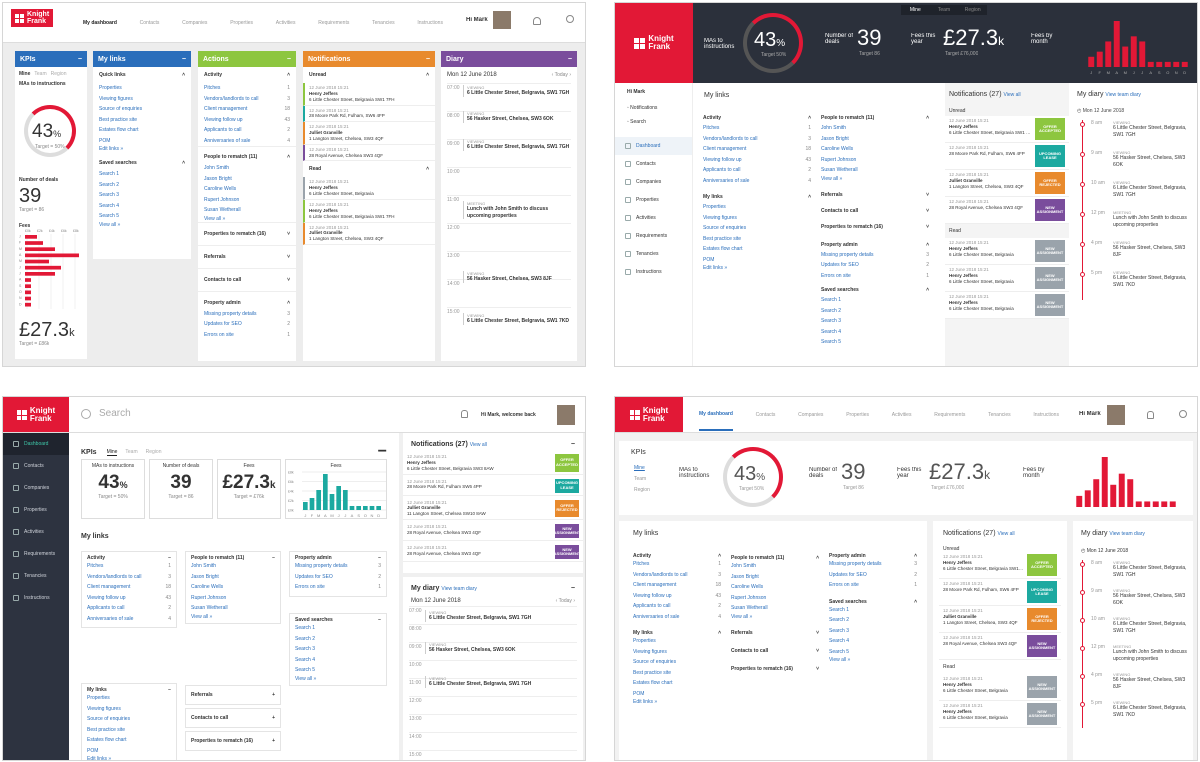 This screenshot has height=762, width=1200. What do you see at coordinates (109, 184) in the screenshot?
I see `saved-search: Search 2` at bounding box center [109, 184].